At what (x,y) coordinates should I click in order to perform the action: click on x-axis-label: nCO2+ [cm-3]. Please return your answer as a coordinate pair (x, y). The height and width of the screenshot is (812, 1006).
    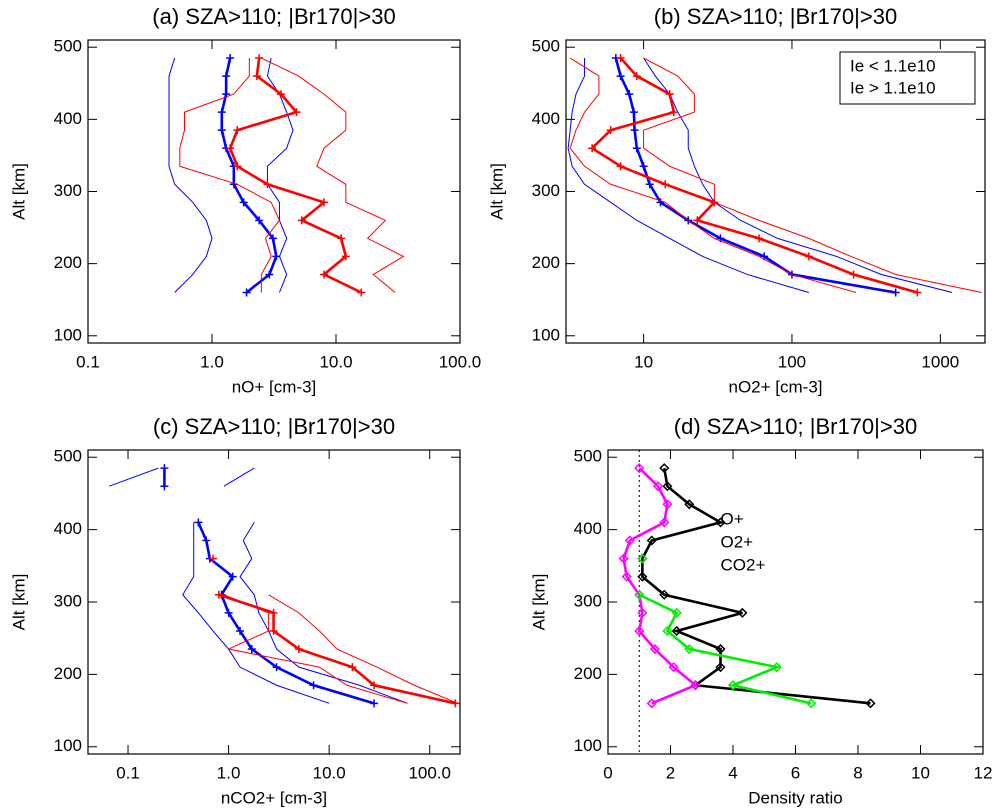
    Looking at the image, I should click on (274, 797).